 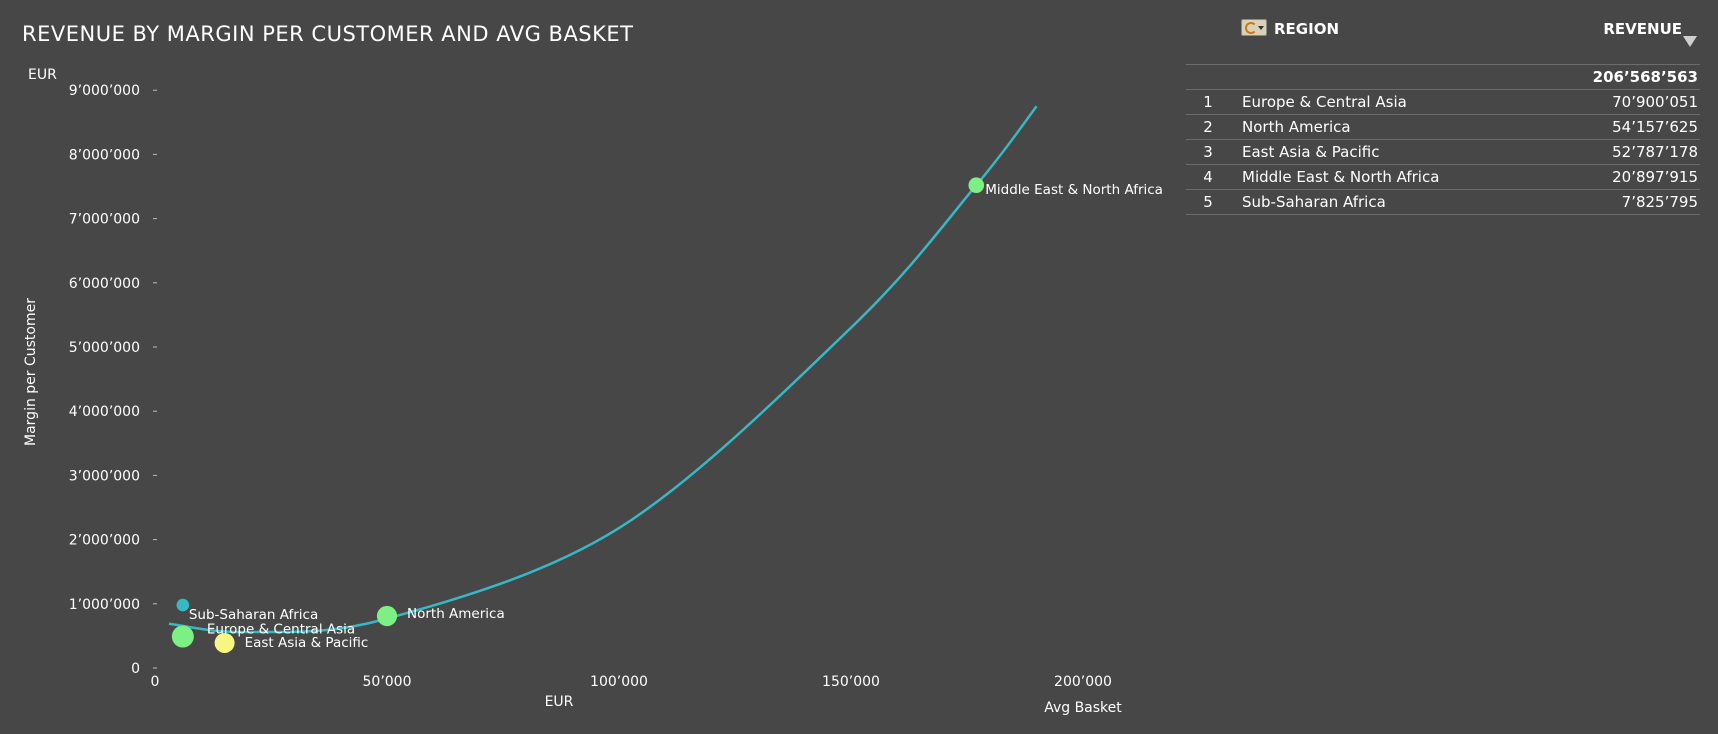 I want to click on y-tick-label: 6’000’000, so click(x=104, y=284).